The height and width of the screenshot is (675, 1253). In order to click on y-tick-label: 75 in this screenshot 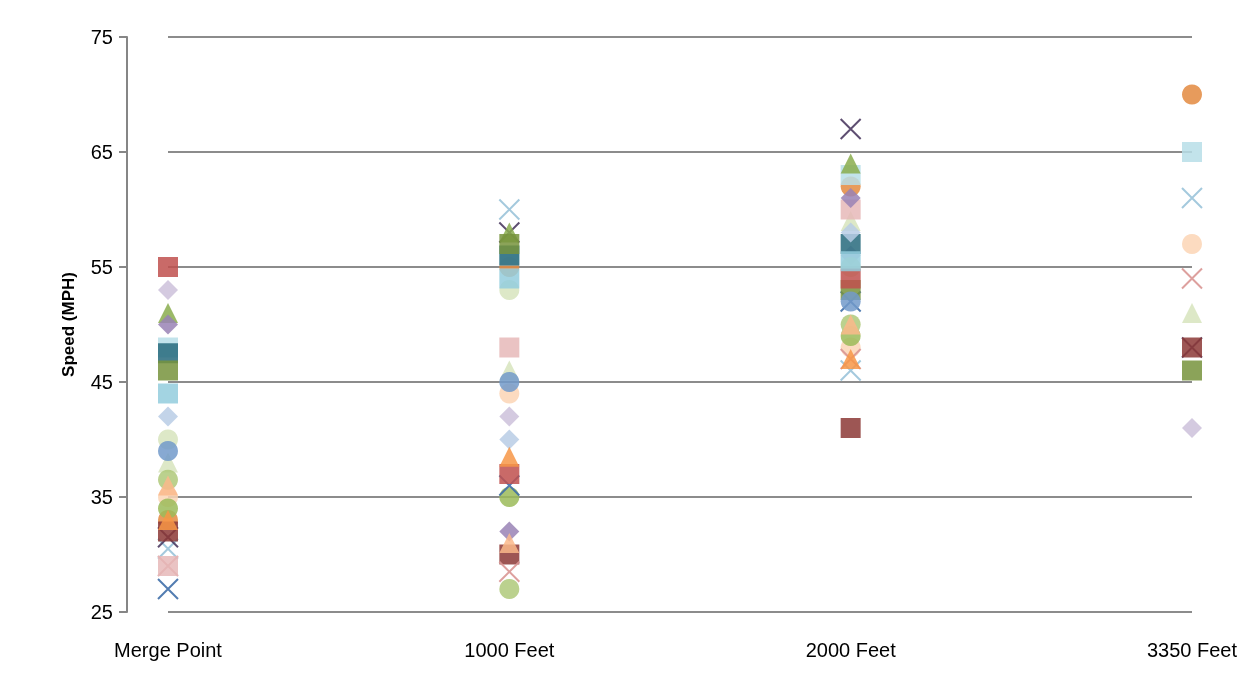, I will do `click(101, 37)`.